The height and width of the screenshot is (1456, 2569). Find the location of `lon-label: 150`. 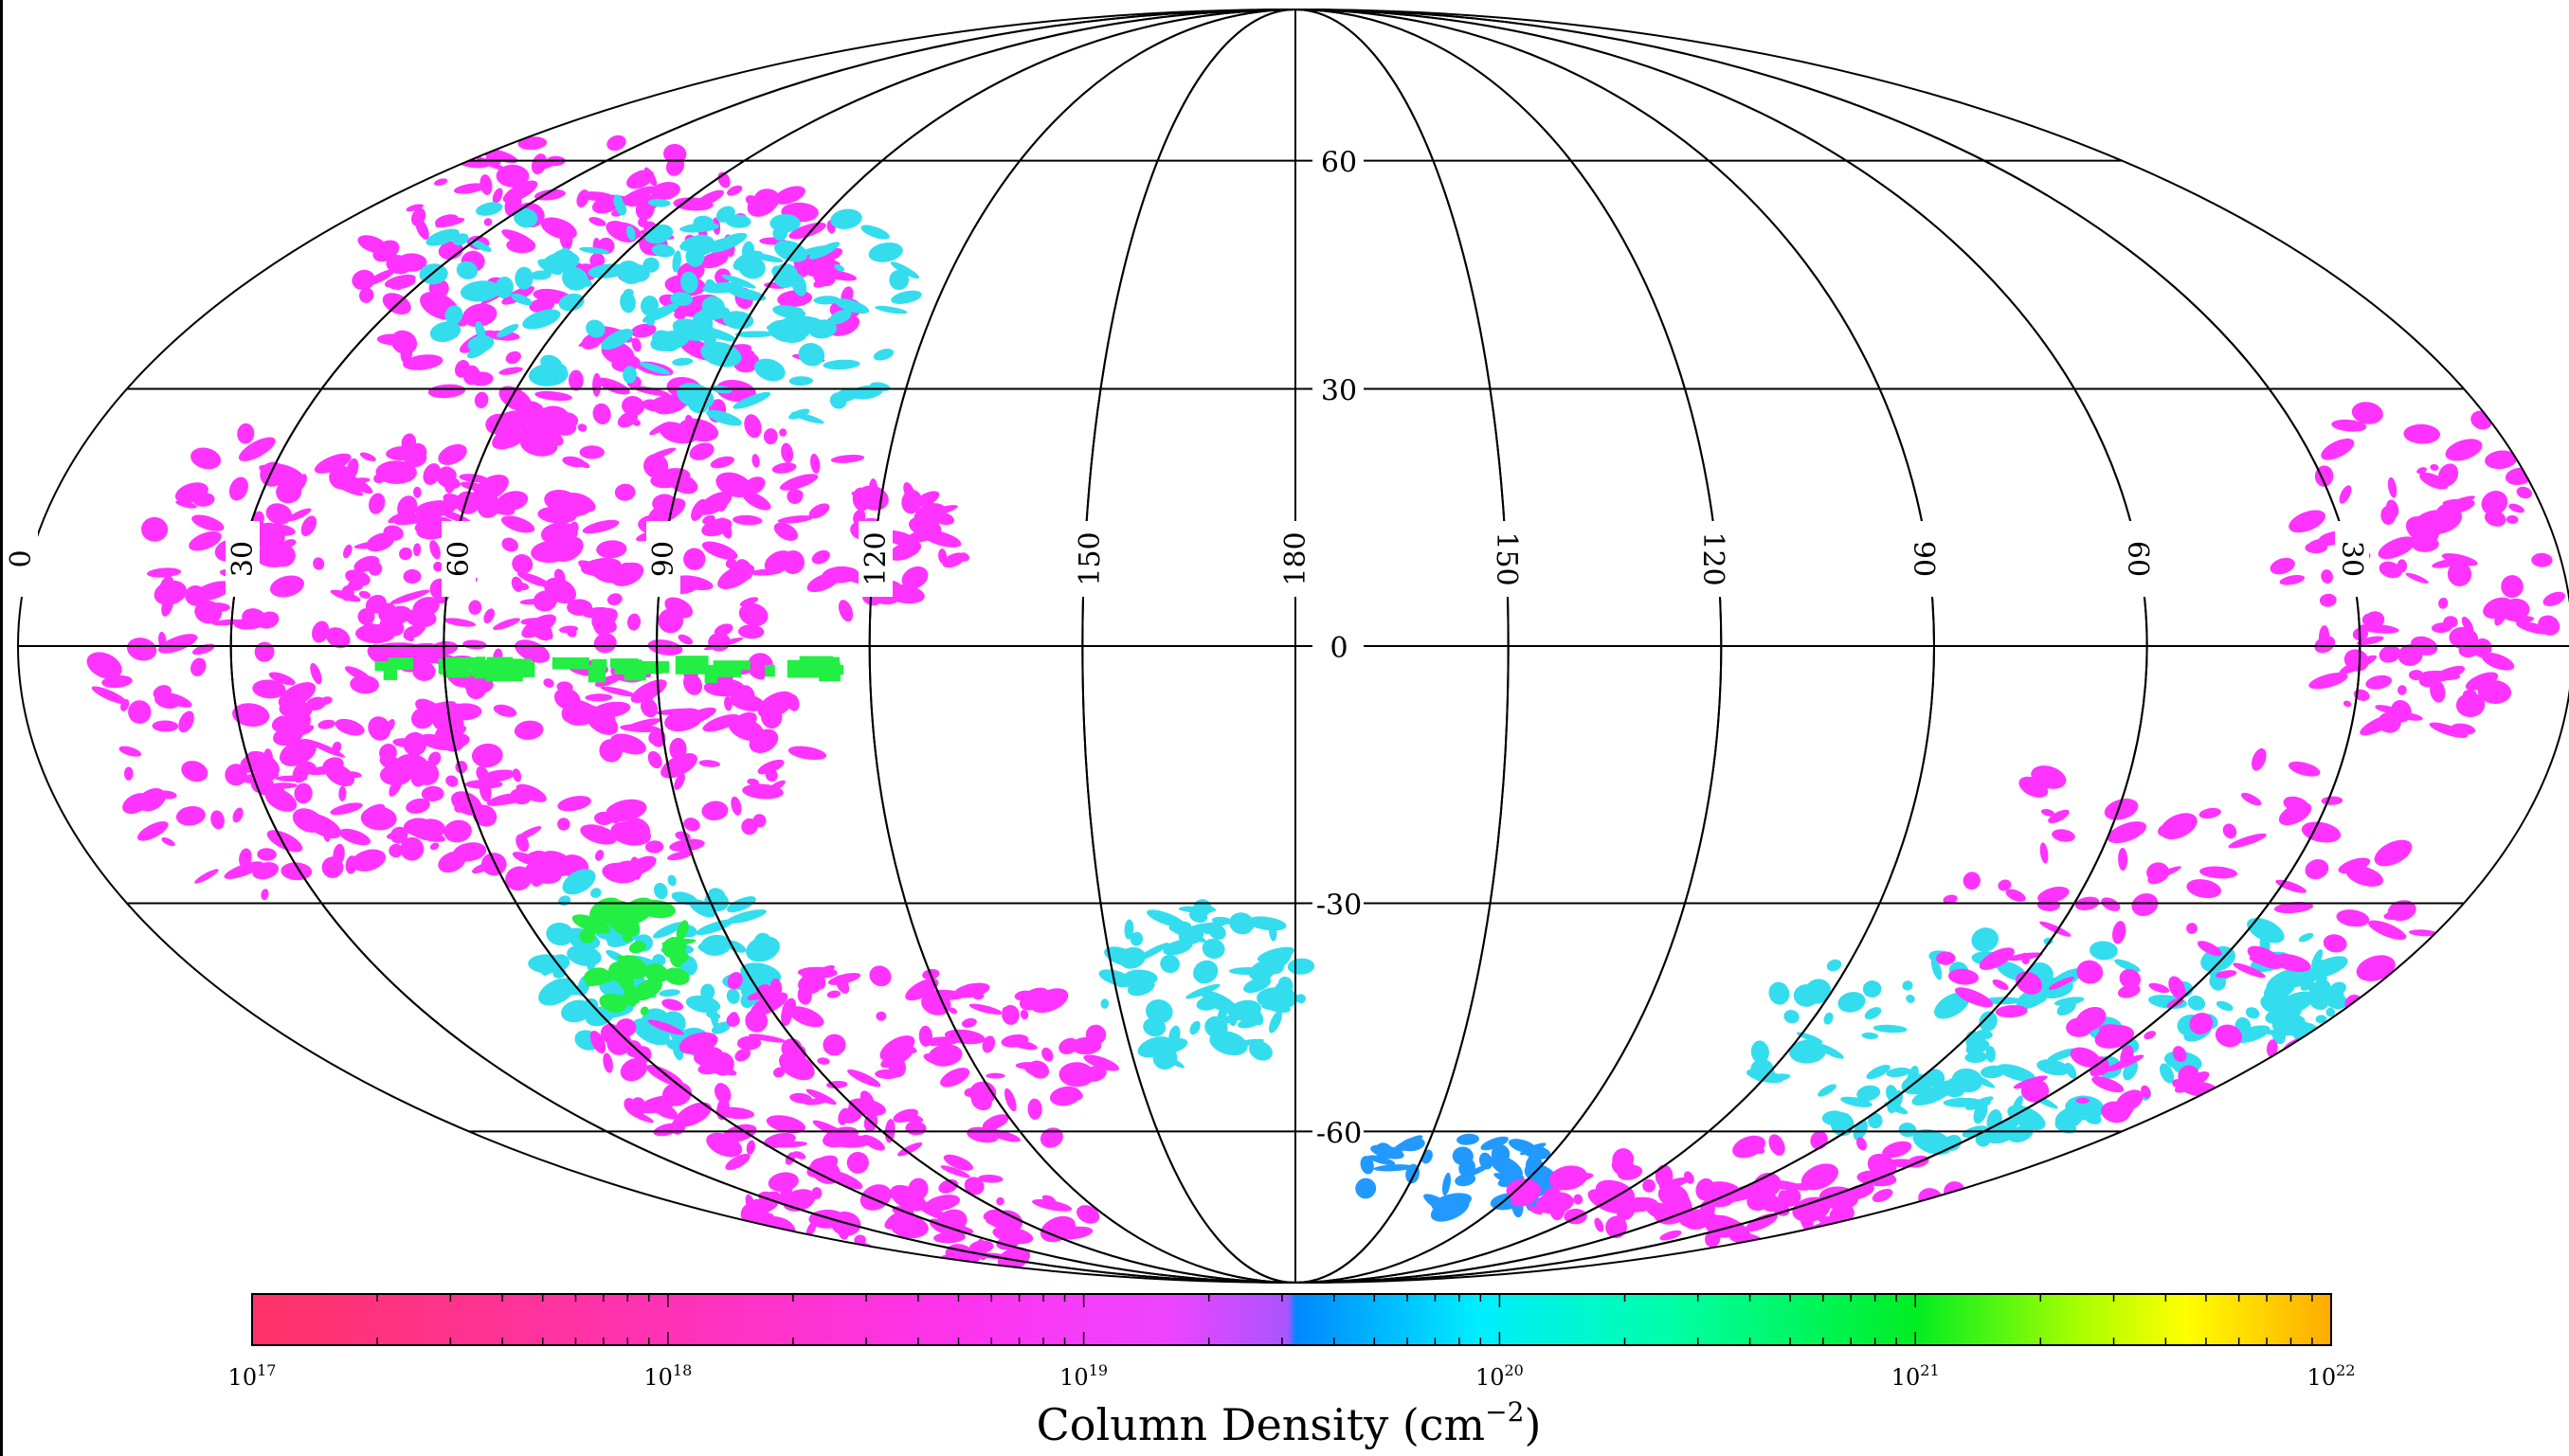

lon-label: 150 is located at coordinates (1090, 558).